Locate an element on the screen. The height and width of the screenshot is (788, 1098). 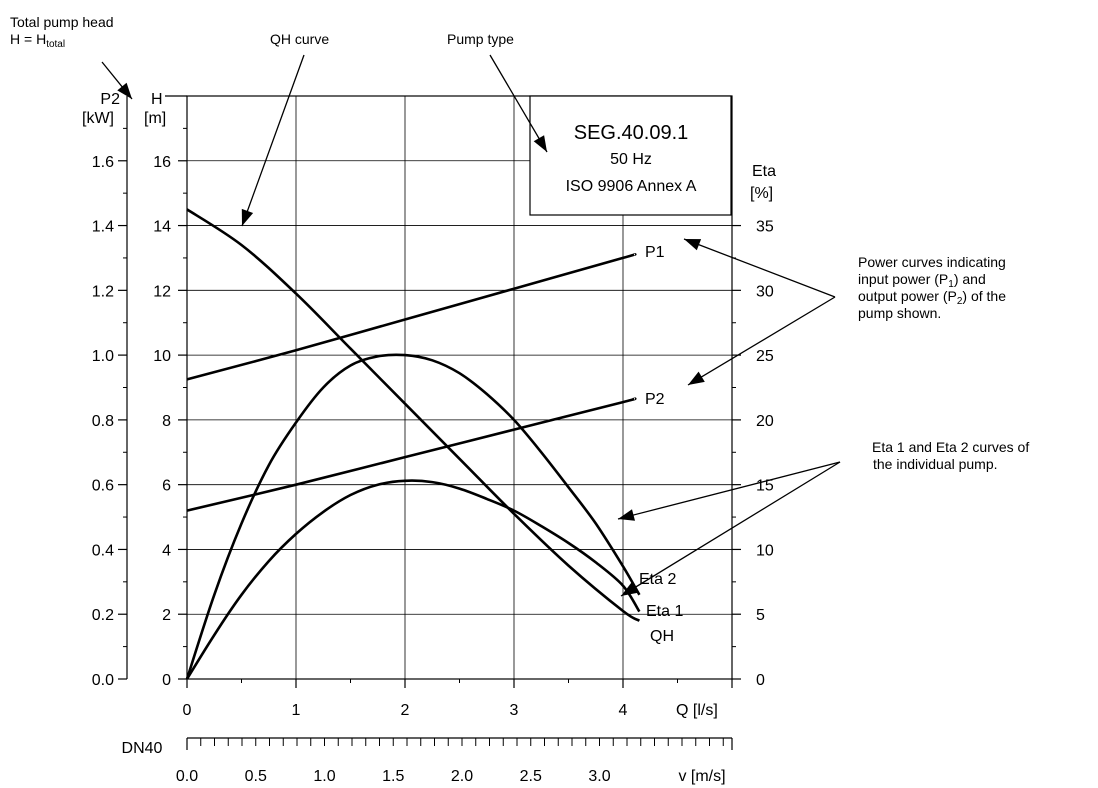
eta-axis-tick-label: 30 is located at coordinates (765, 291).